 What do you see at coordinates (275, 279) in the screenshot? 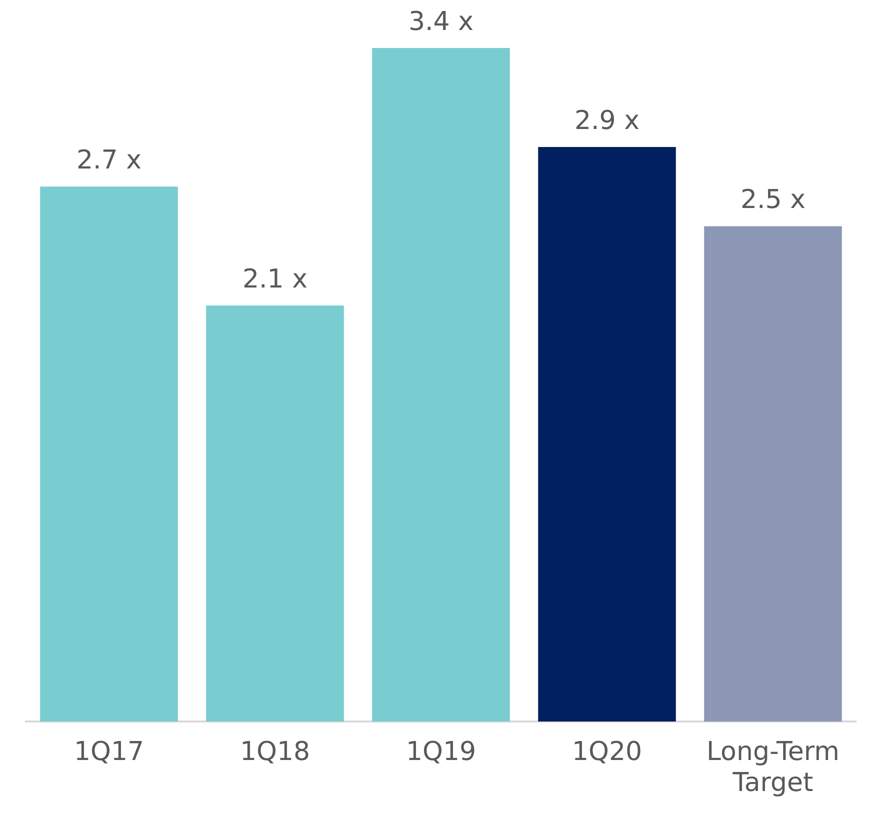
I see `data-label: 2.1 x` at bounding box center [275, 279].